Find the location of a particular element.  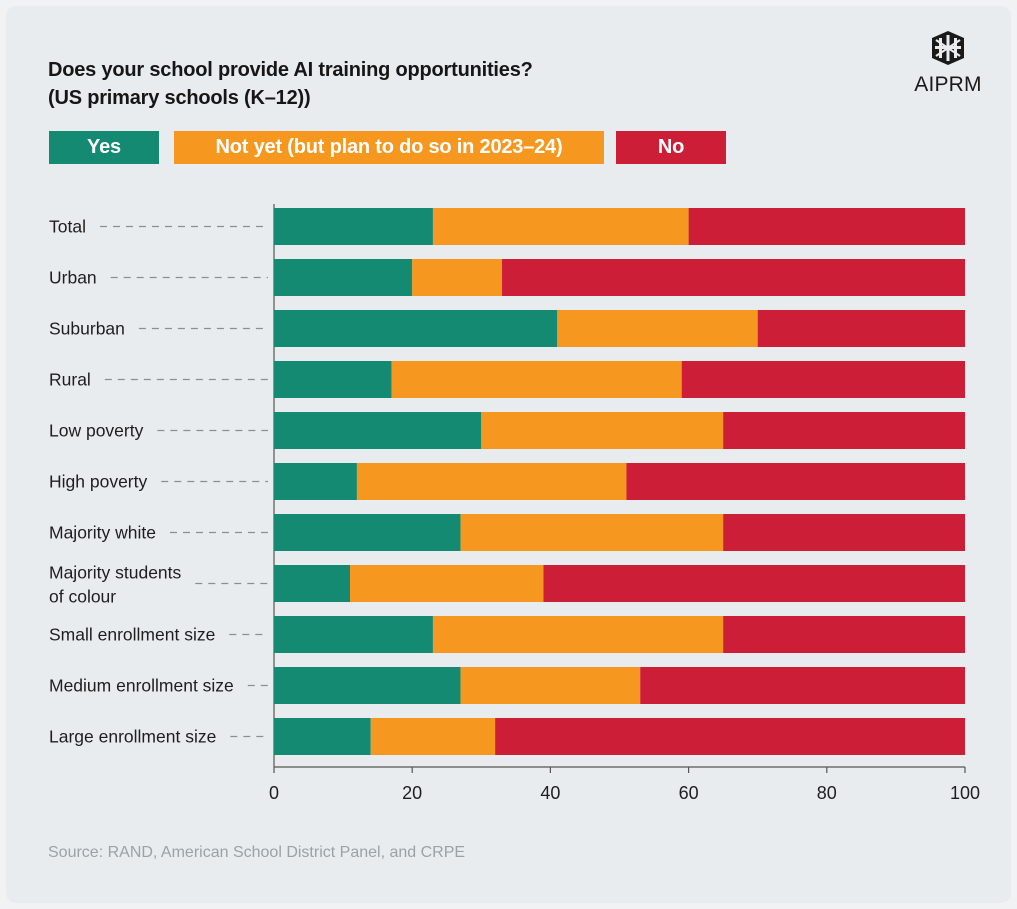

category-label-medium-enrollment-size: Medium enrollment size is located at coordinates (141, 686).